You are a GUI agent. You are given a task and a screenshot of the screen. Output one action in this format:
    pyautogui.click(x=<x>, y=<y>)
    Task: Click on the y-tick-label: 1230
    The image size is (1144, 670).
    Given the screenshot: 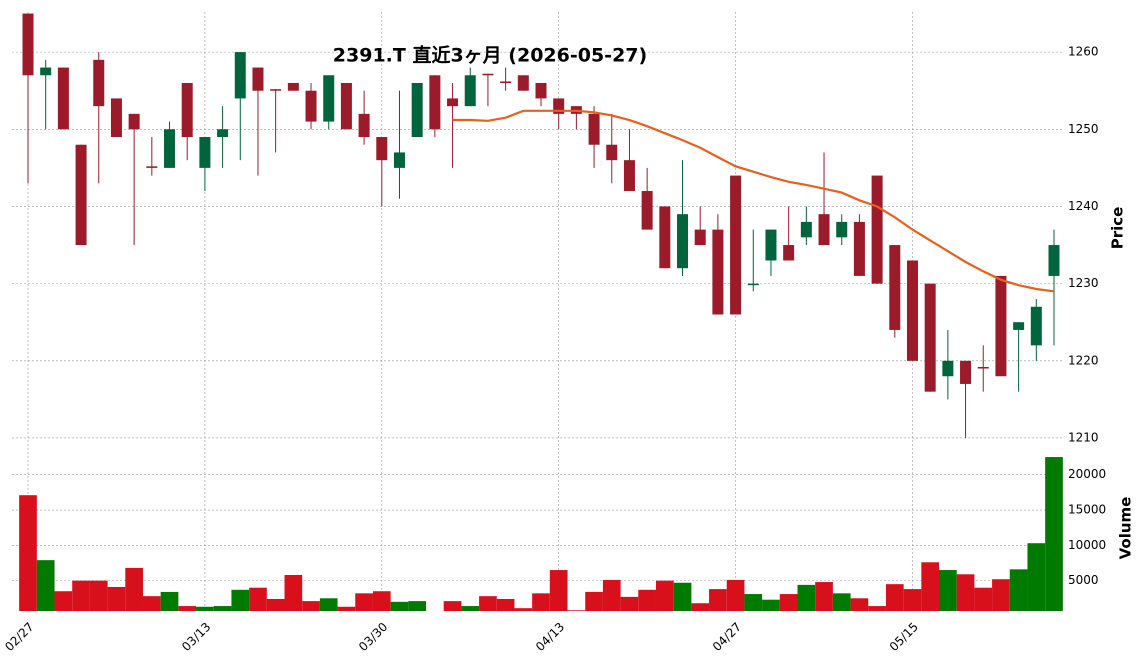 What is the action you would take?
    pyautogui.click(x=1083, y=283)
    